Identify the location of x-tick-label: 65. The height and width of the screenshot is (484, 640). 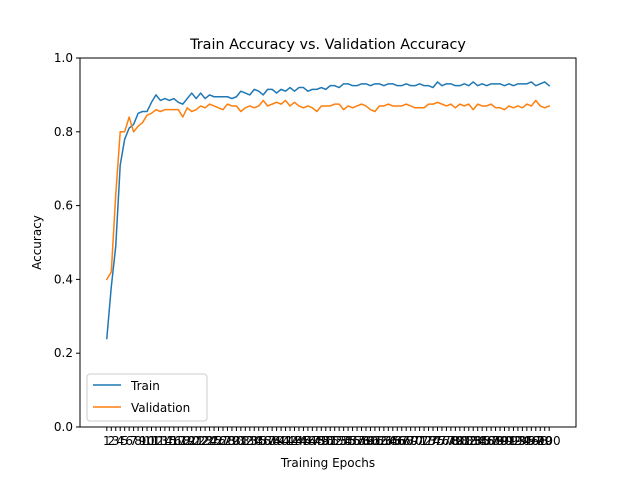
(392, 441).